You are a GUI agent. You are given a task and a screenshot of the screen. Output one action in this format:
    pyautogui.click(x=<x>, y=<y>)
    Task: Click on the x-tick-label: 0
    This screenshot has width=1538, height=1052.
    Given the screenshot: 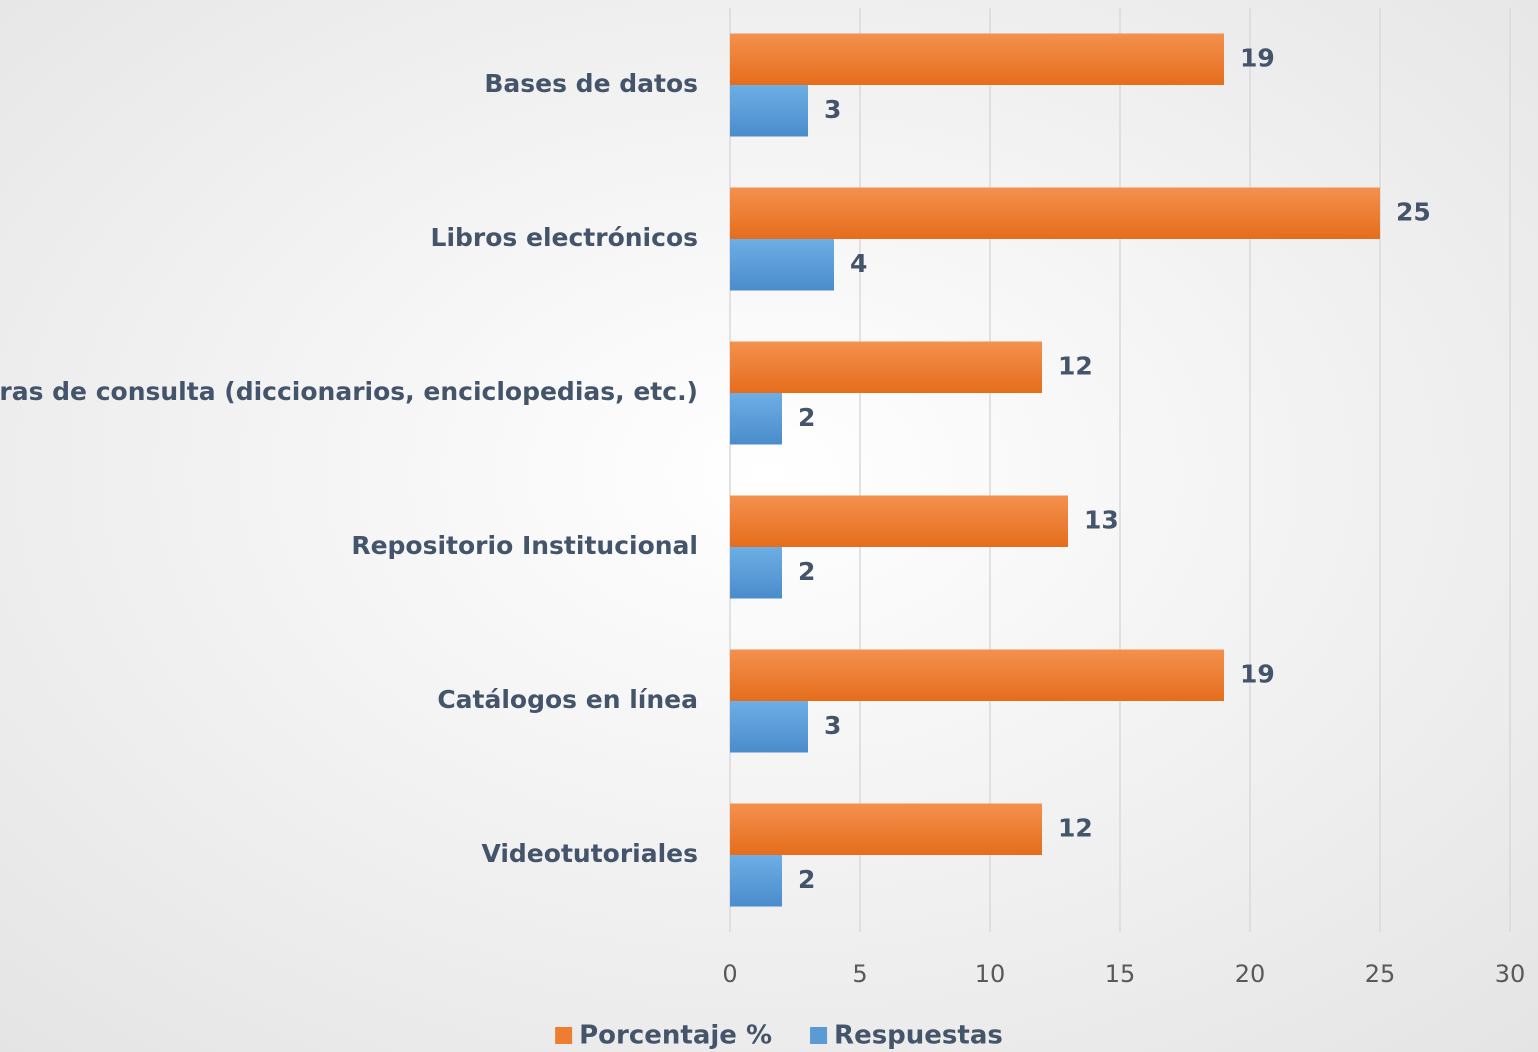 What is the action you would take?
    pyautogui.click(x=729, y=974)
    